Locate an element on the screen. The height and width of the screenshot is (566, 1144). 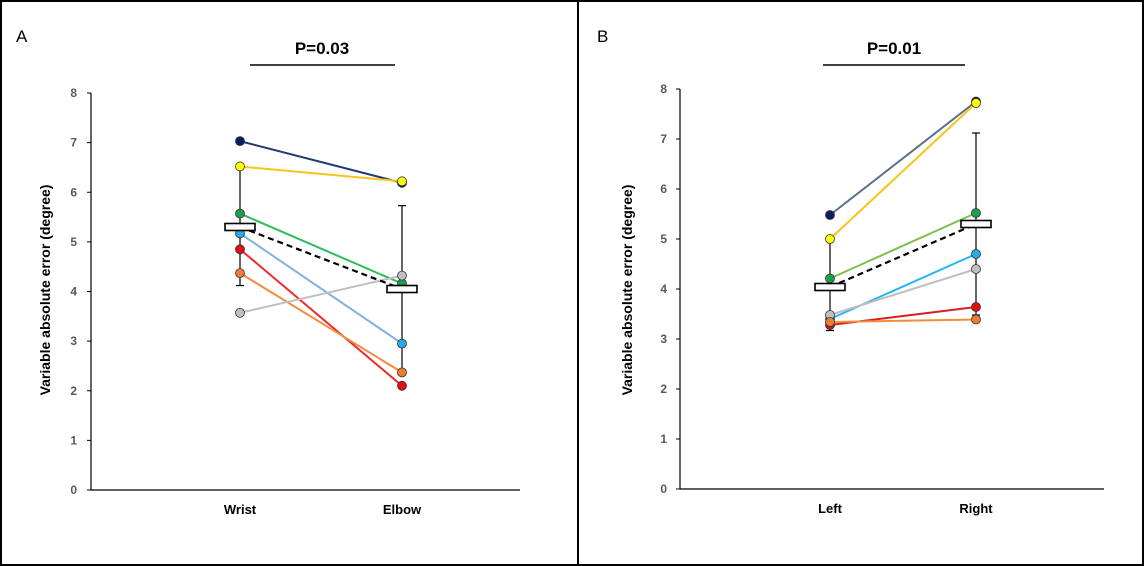
panel-b-y-tick-label: 5 is located at coordinates (663, 239).